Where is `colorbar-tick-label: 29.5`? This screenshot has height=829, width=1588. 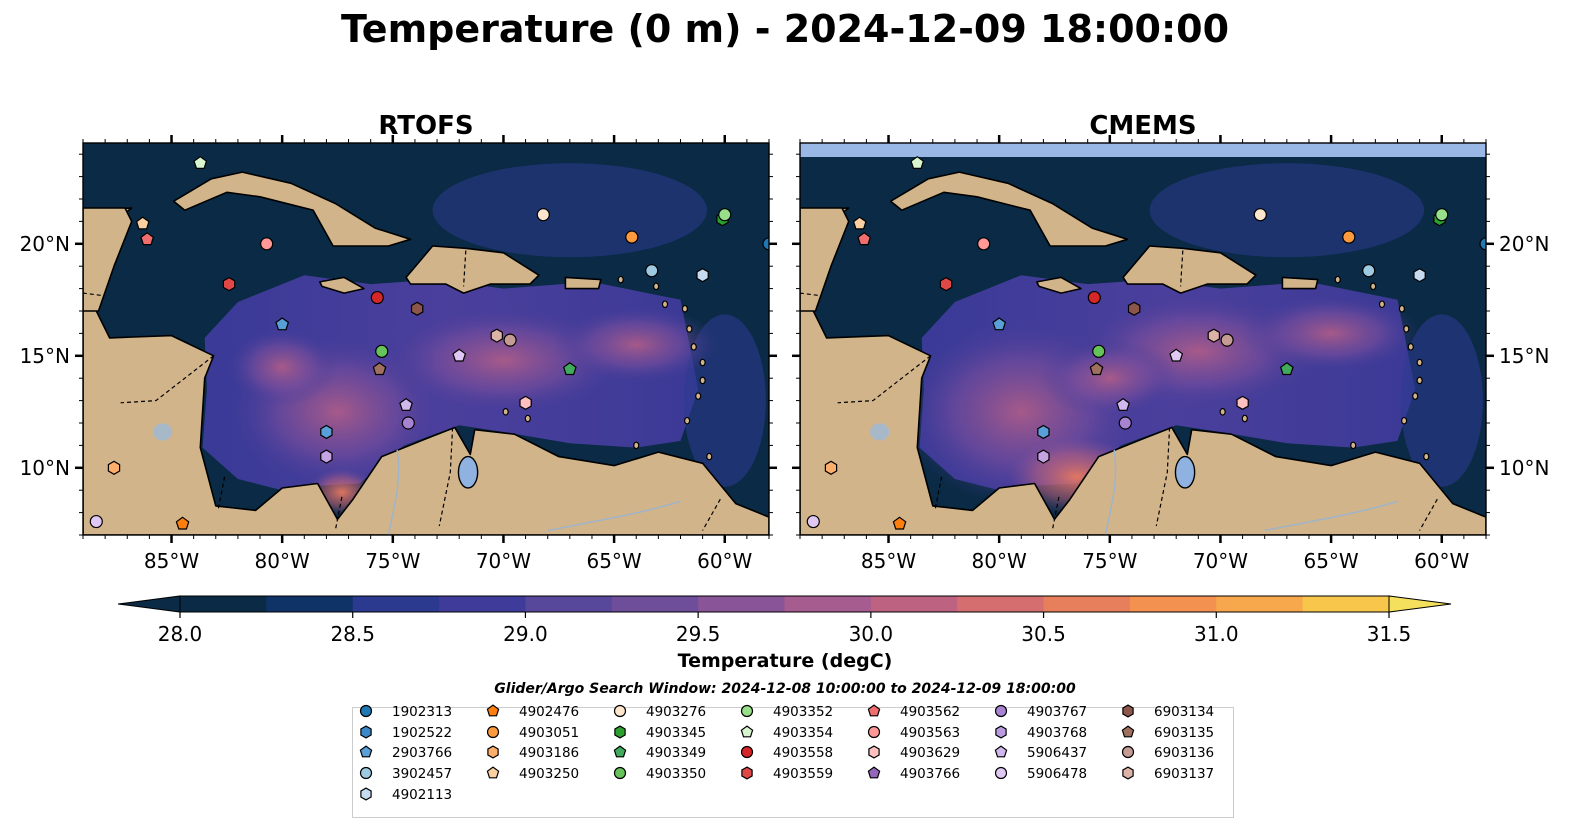
colorbar-tick-label: 29.5 is located at coordinates (698, 634).